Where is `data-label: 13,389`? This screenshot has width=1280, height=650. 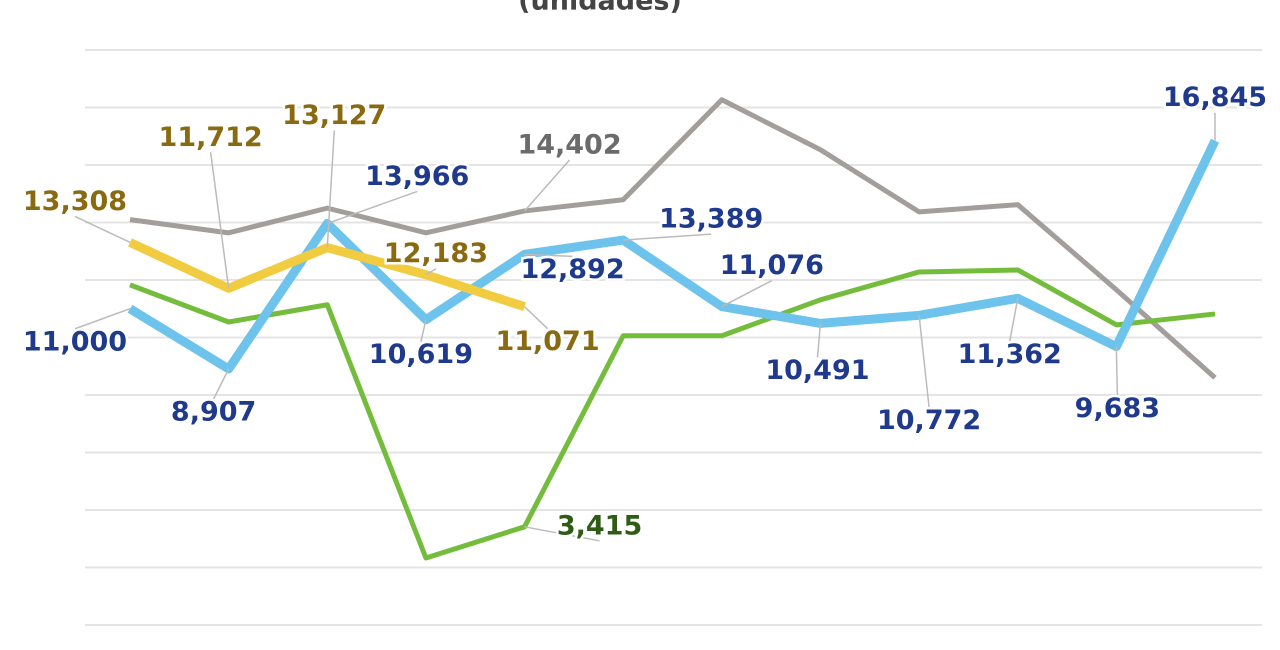 data-label: 13,389 is located at coordinates (711, 219).